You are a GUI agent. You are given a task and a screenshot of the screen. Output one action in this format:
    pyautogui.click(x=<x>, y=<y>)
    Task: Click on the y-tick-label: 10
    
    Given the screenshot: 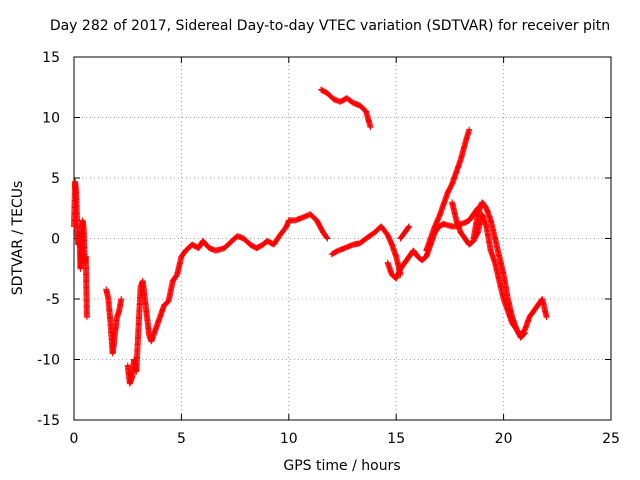 What is the action you would take?
    pyautogui.click(x=51, y=119)
    